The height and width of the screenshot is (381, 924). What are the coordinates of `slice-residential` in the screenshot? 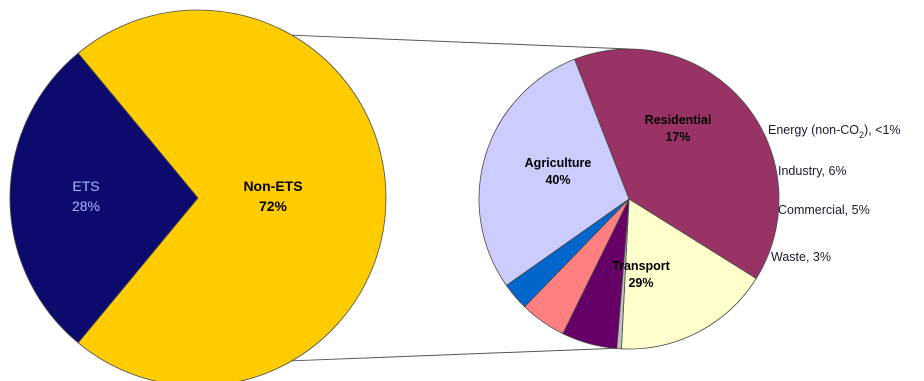 It's located at (689, 274).